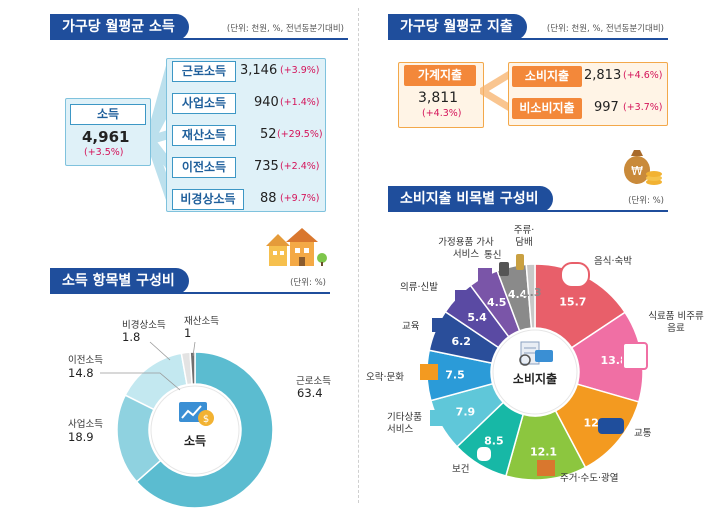 The image size is (720, 515). What do you see at coordinates (442, 113) in the screenshot?
I see `expenditure-total-change: (+4.3%)` at bounding box center [442, 113].